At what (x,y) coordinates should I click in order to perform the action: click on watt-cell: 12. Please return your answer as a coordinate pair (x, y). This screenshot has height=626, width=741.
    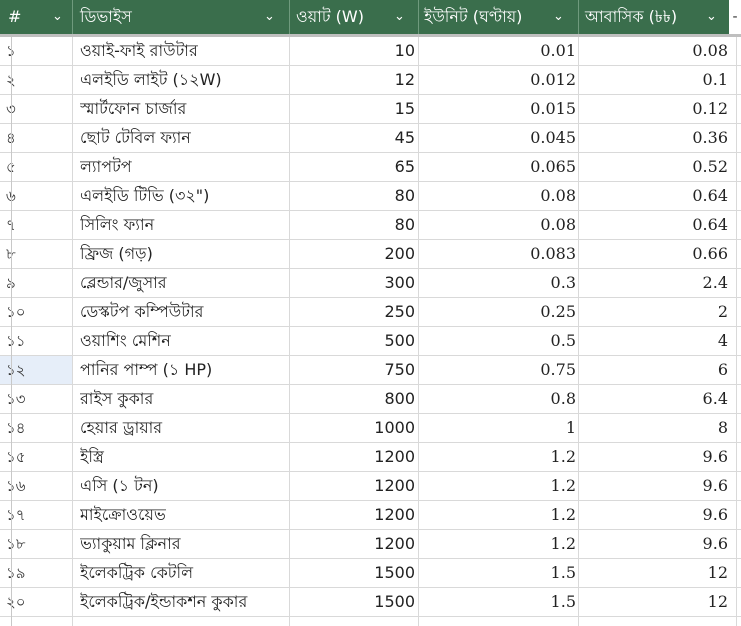
    Looking at the image, I should click on (404, 79).